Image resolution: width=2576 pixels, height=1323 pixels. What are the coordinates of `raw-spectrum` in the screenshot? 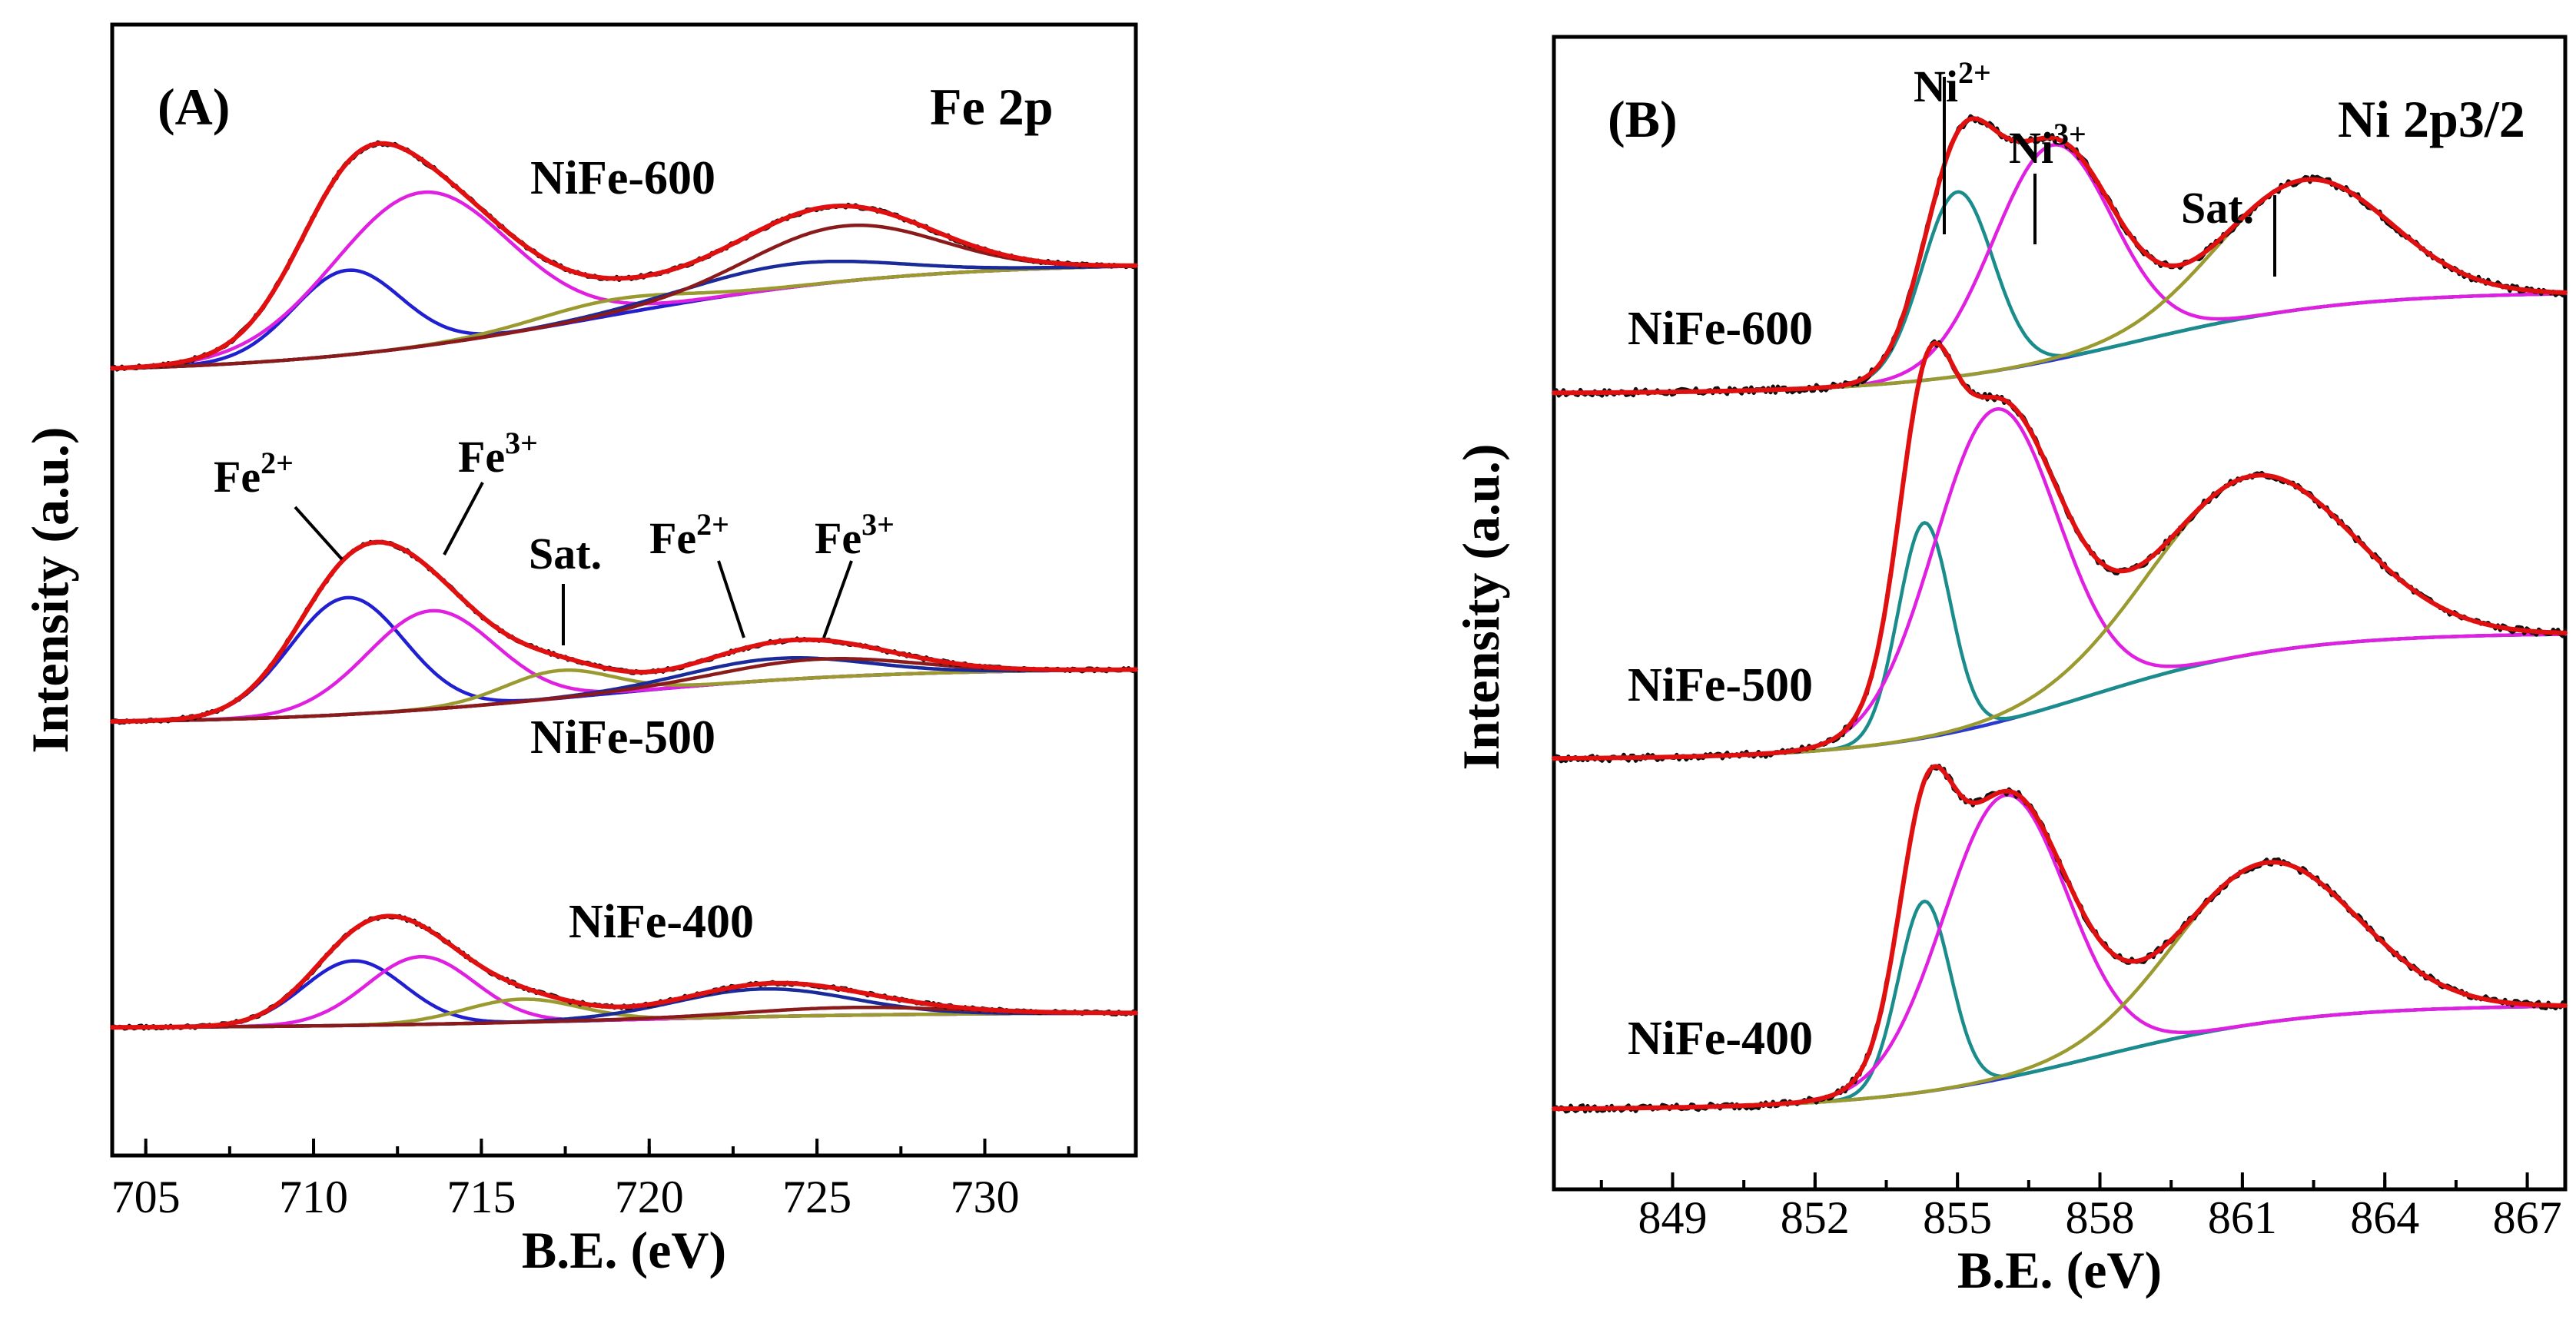 It's located at (624, 632).